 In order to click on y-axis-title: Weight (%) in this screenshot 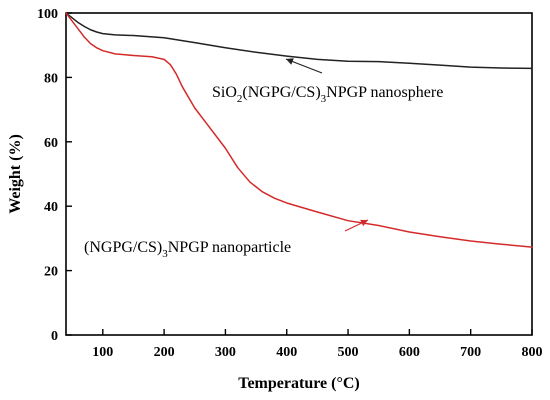, I will do `click(15, 174)`.